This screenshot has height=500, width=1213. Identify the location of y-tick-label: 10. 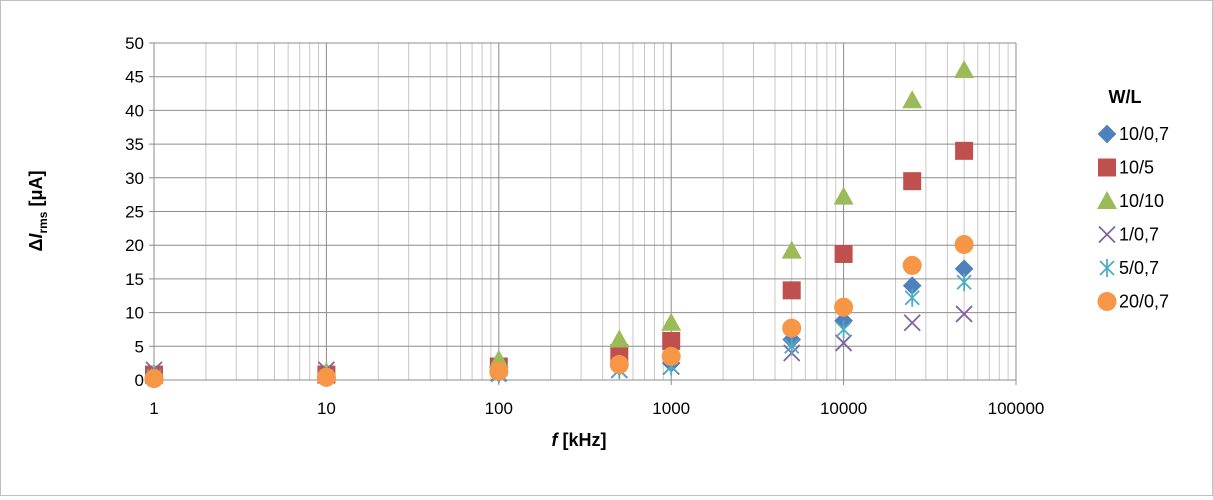
(134, 313).